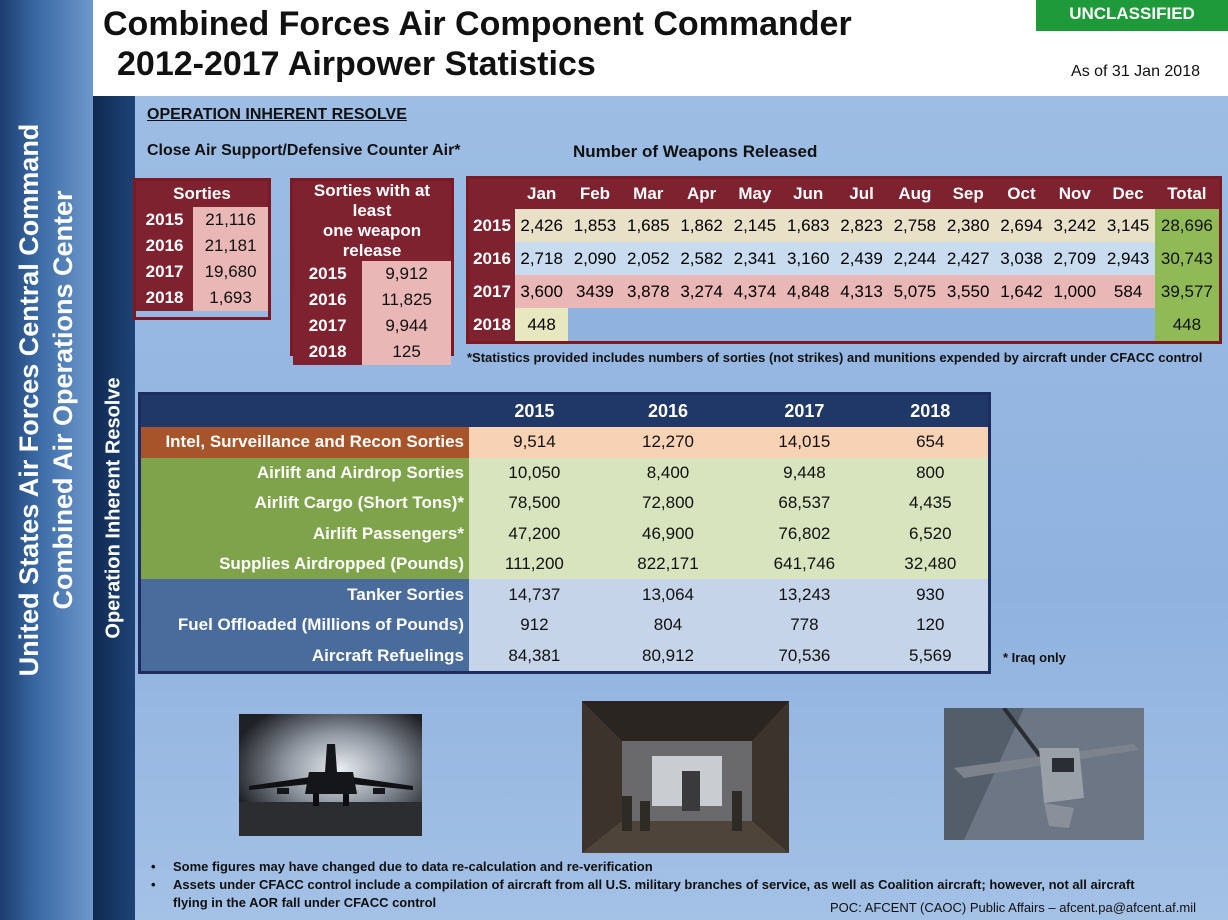  Describe the element at coordinates (701, 258) in the screenshot. I see `value-cell: 2,582` at that location.